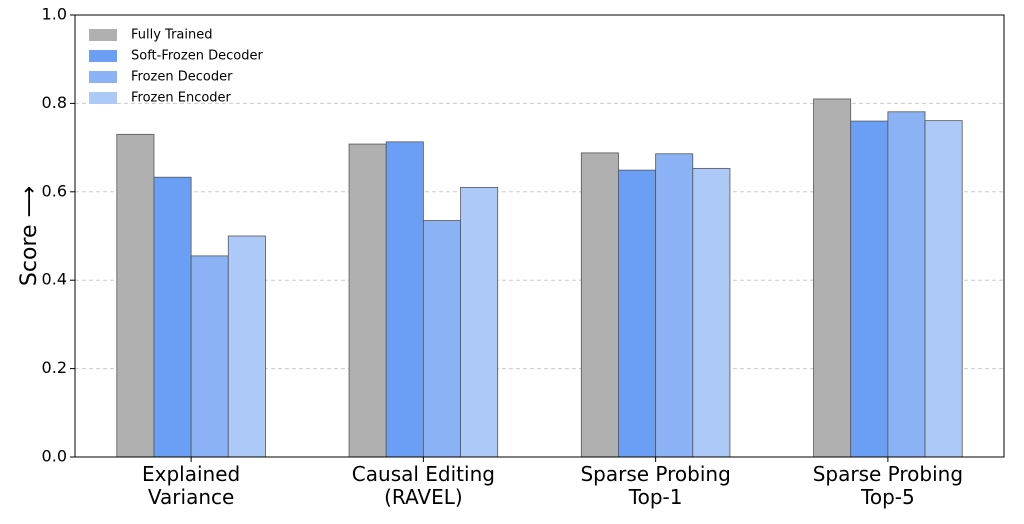 This screenshot has height=524, width=1024. I want to click on y-tick-label: 0.2, so click(54, 367).